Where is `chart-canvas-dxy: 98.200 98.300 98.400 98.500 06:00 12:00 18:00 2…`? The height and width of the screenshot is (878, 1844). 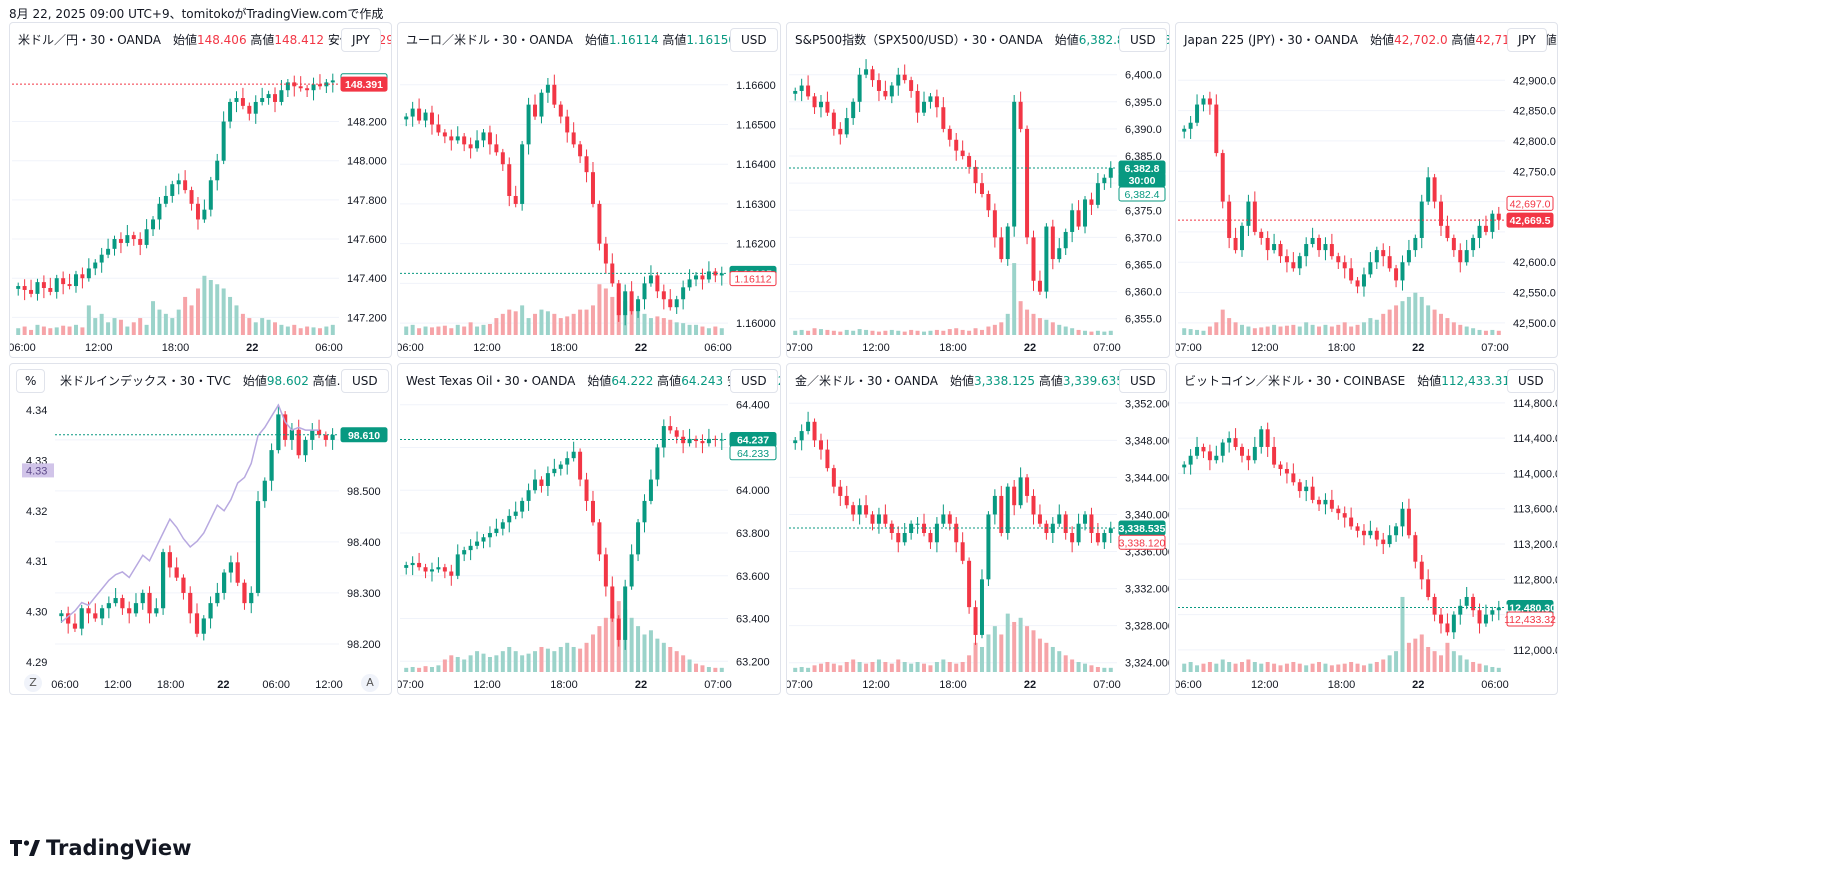
chart-canvas-dxy: 98.200 98.300 98.400 98.500 06:00 12:00 18:00 2… is located at coordinates (205, 547).